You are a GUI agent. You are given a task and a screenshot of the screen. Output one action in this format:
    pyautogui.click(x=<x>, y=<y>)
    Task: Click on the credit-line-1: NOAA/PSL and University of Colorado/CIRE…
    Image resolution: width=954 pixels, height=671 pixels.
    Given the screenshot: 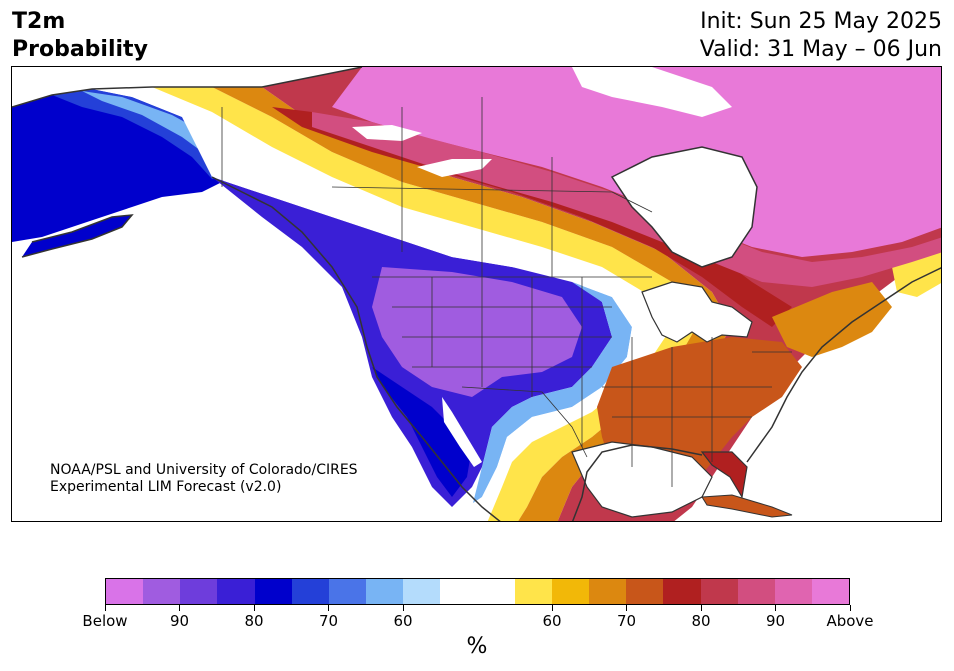 What is the action you would take?
    pyautogui.click(x=204, y=470)
    